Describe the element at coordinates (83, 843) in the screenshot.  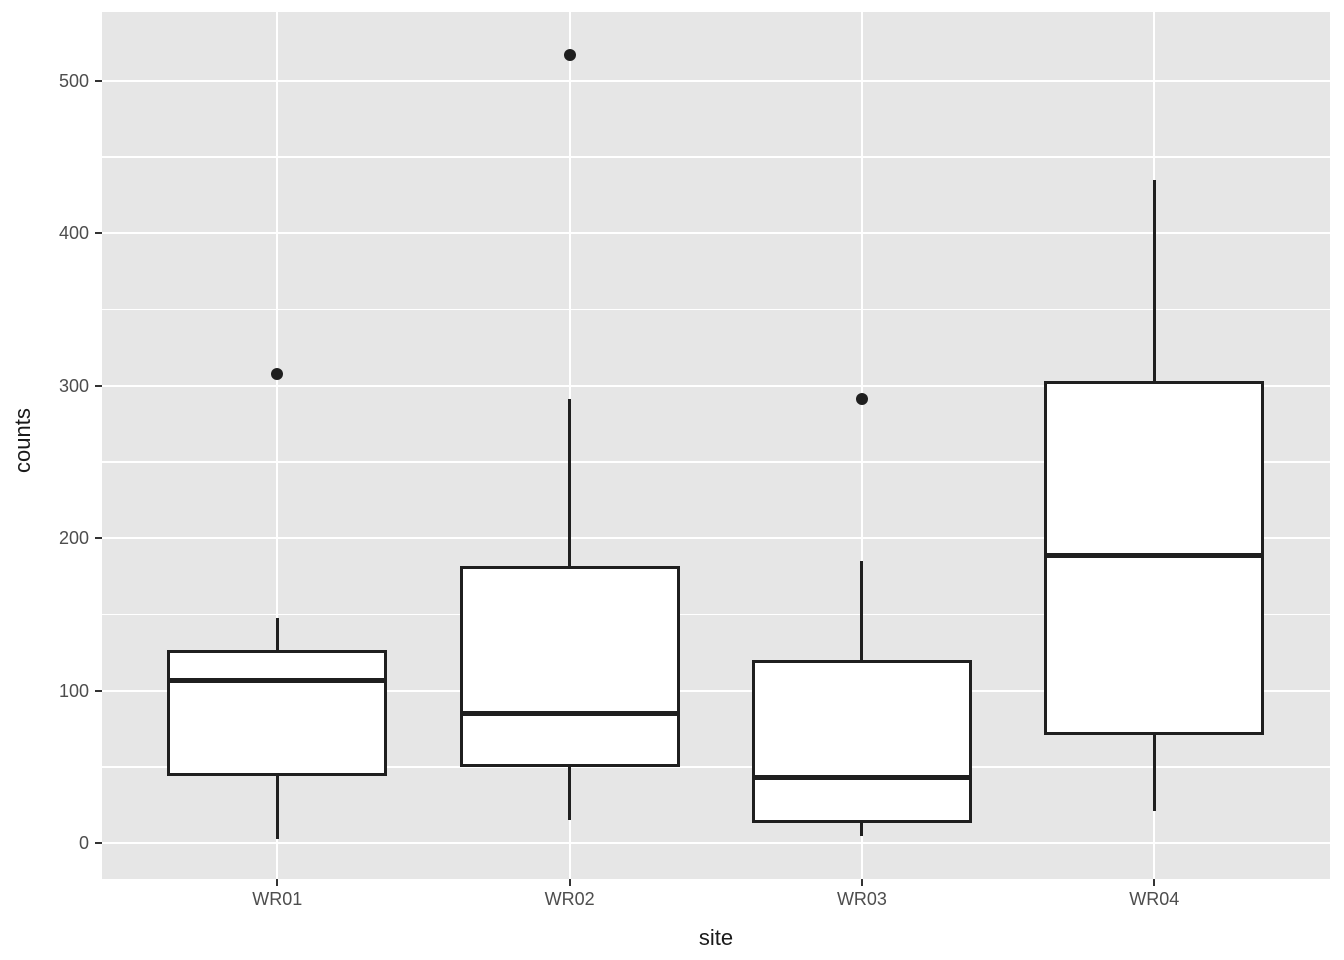
I see `y-tick-label: 0` at that location.